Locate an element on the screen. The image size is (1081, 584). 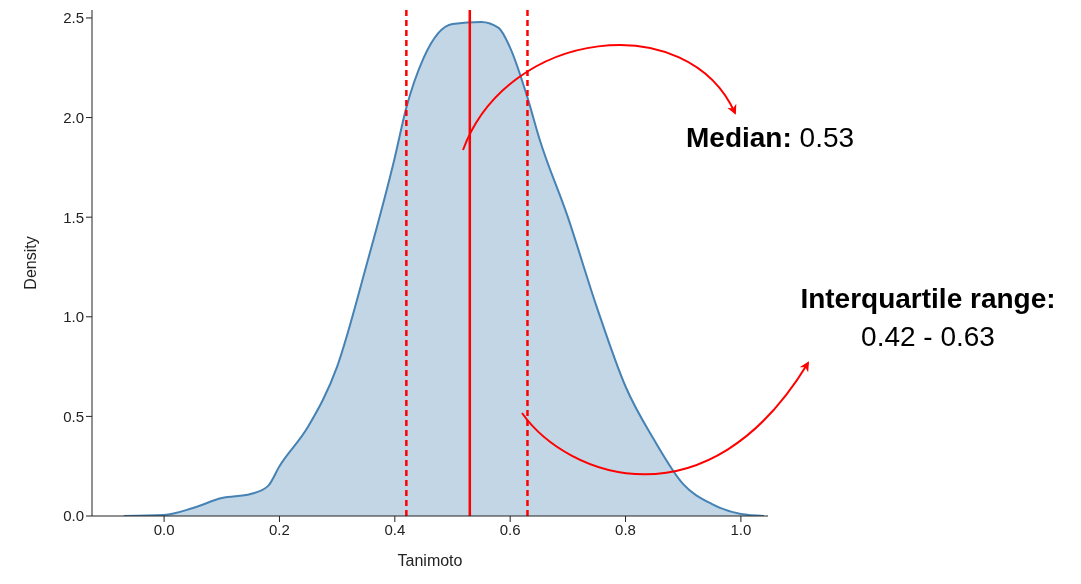
x-tick-label: 1.0 is located at coordinates (741, 529).